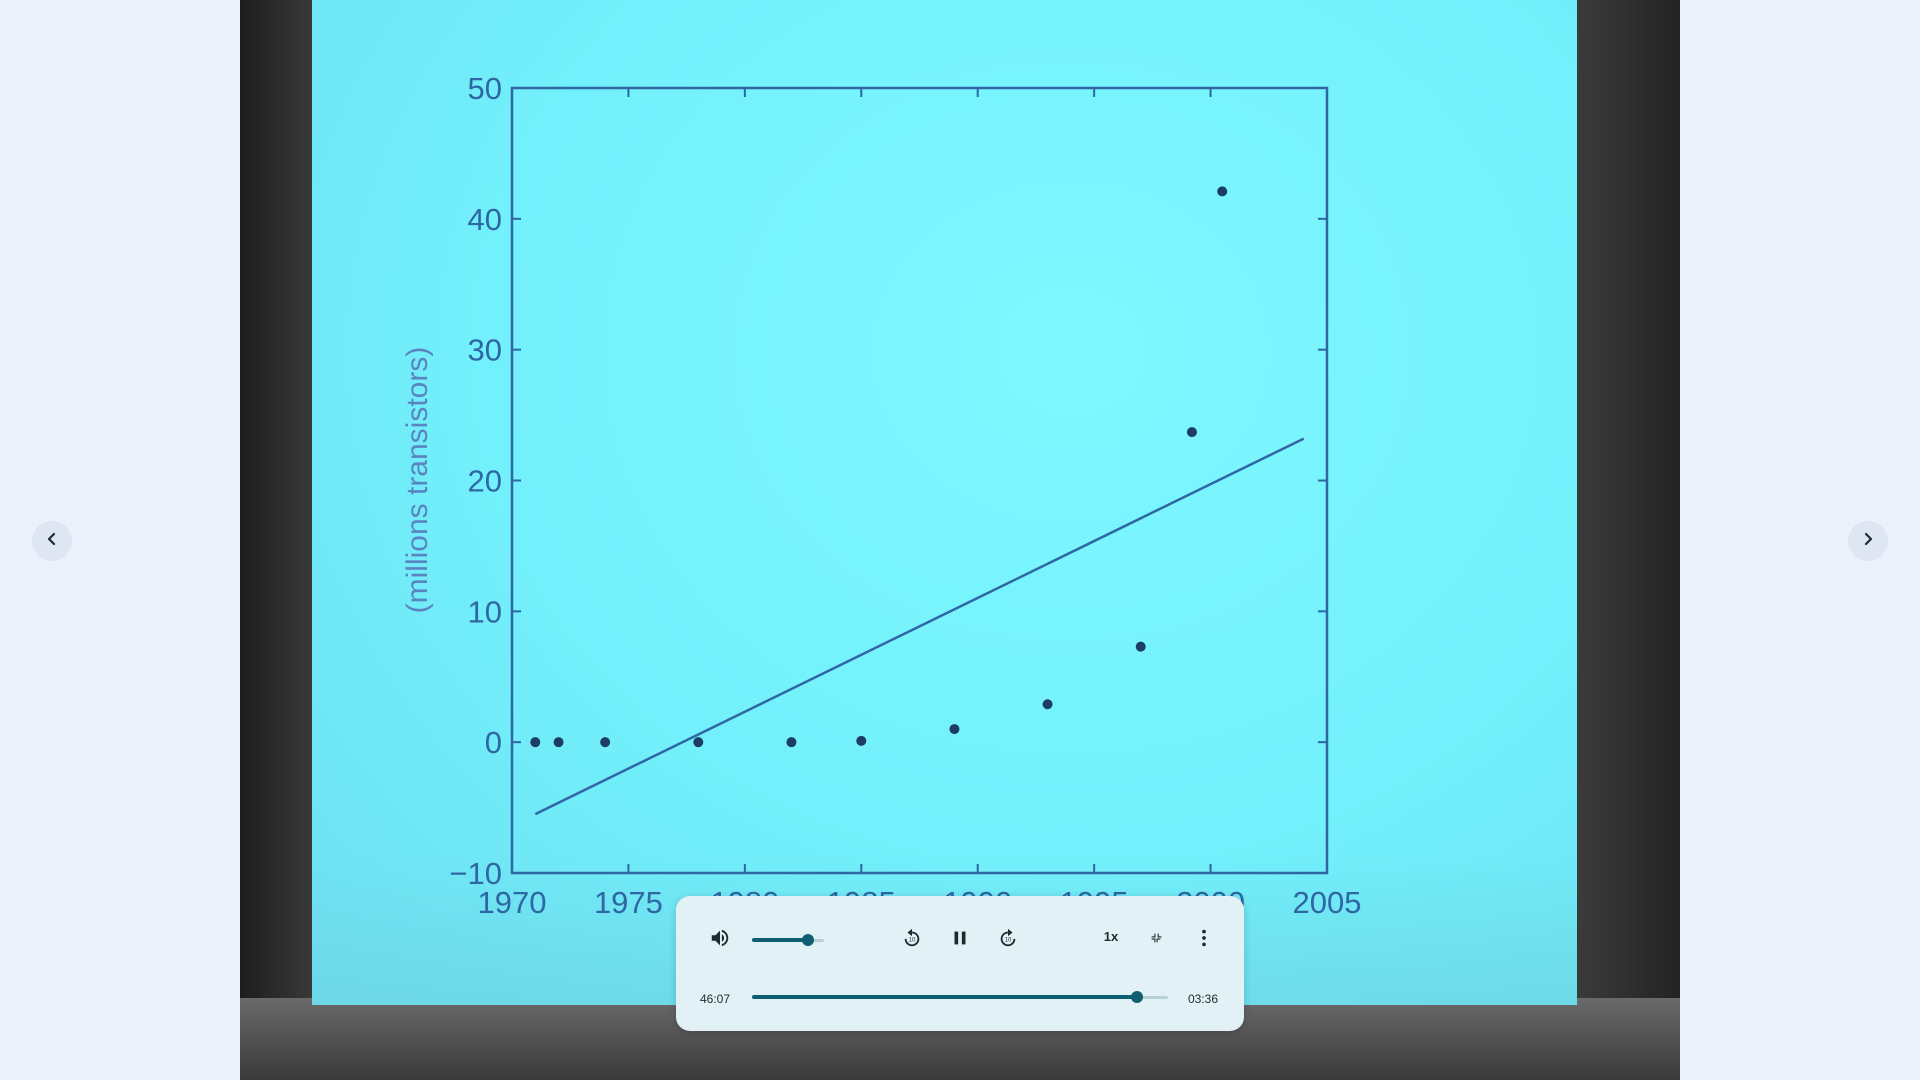  What do you see at coordinates (1327, 902) in the screenshot?
I see `x-tick-label: 2005` at bounding box center [1327, 902].